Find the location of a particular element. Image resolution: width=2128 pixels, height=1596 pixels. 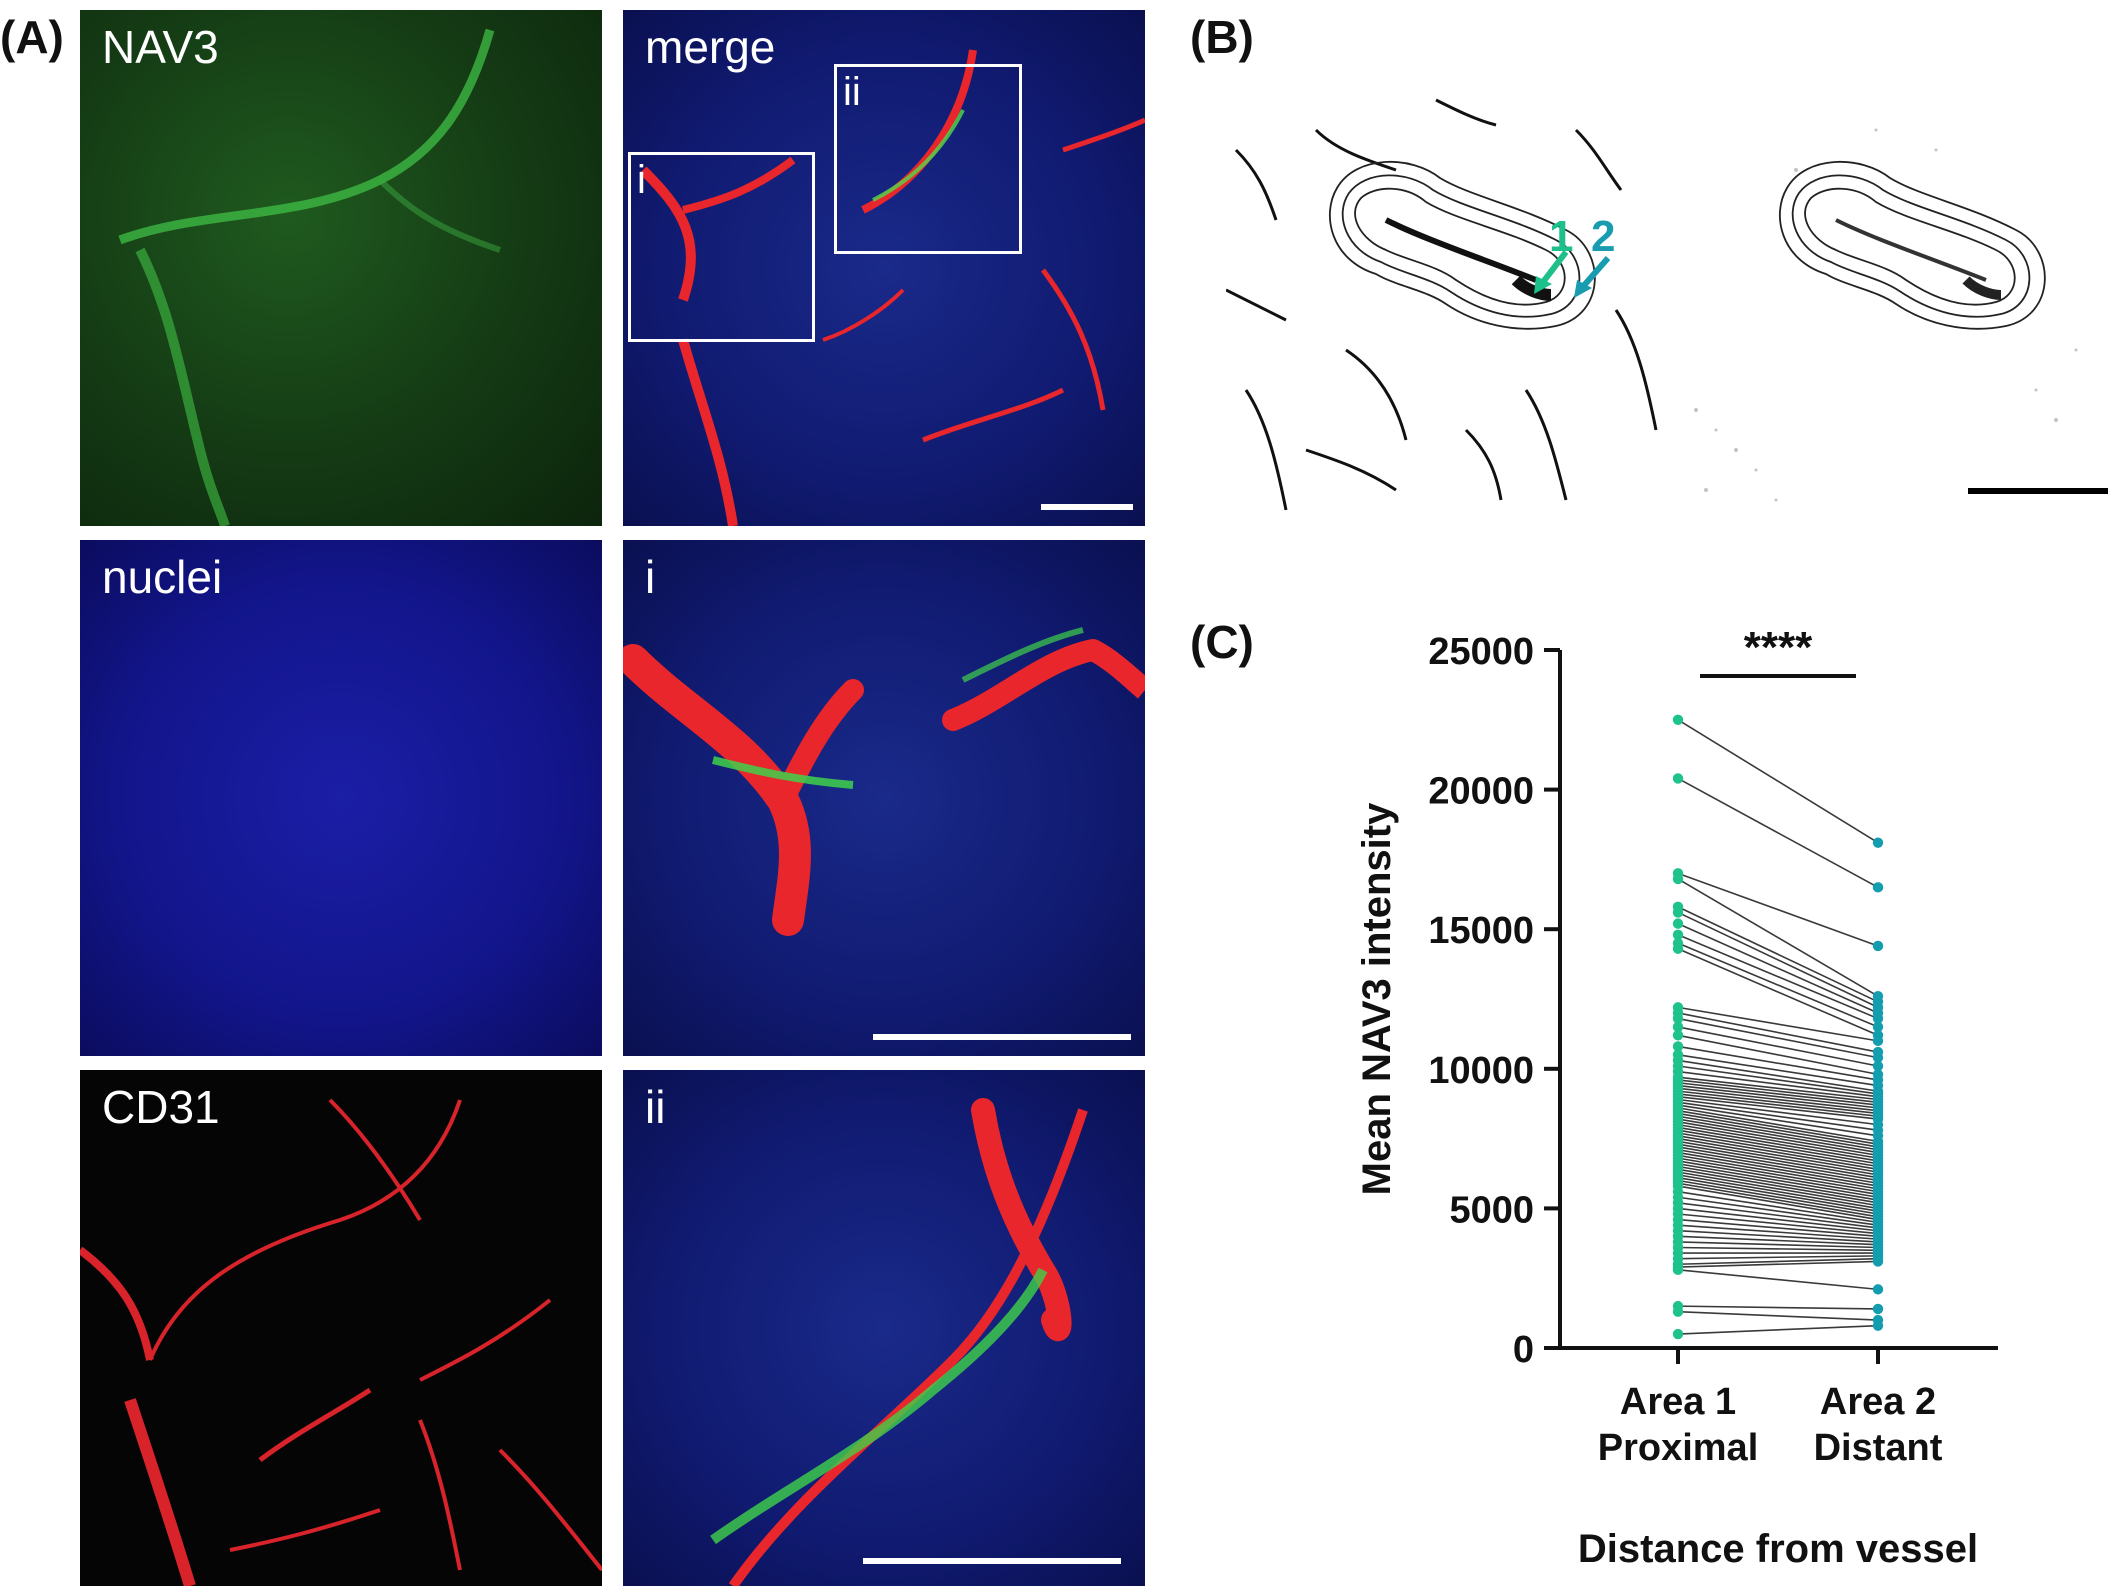

cd31-binary-pattern is located at coordinates (1442, 304).